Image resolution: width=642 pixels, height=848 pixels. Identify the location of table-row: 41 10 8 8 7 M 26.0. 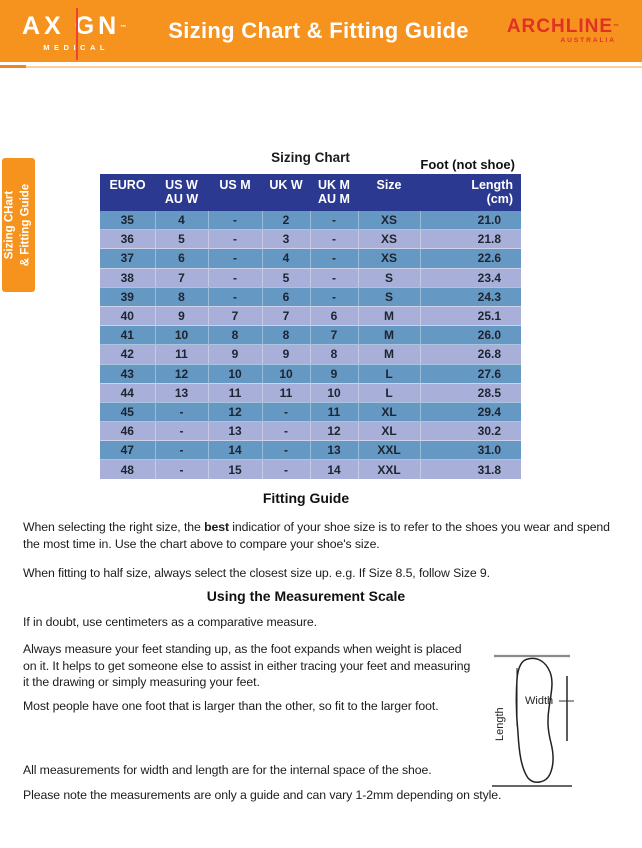
(310, 335).